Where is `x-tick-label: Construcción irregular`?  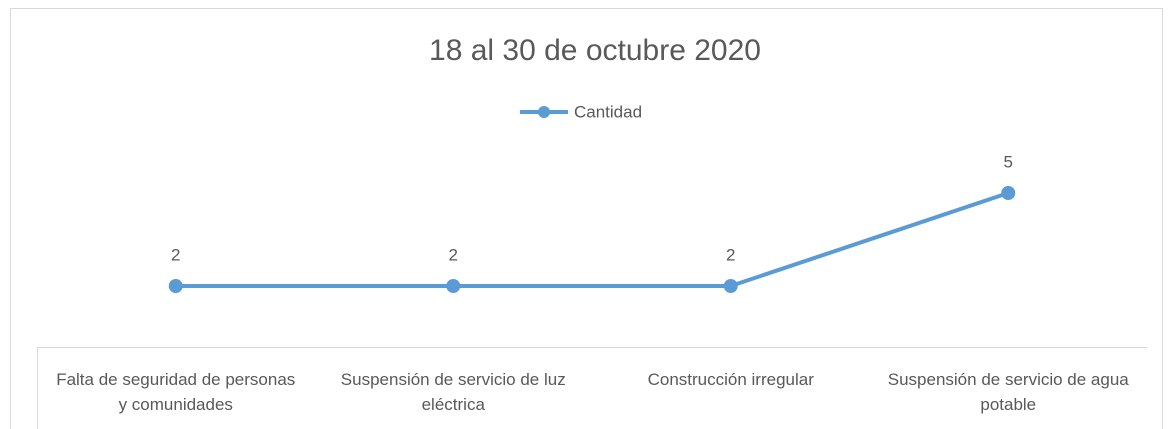
x-tick-label: Construcción irregular is located at coordinates (730, 379).